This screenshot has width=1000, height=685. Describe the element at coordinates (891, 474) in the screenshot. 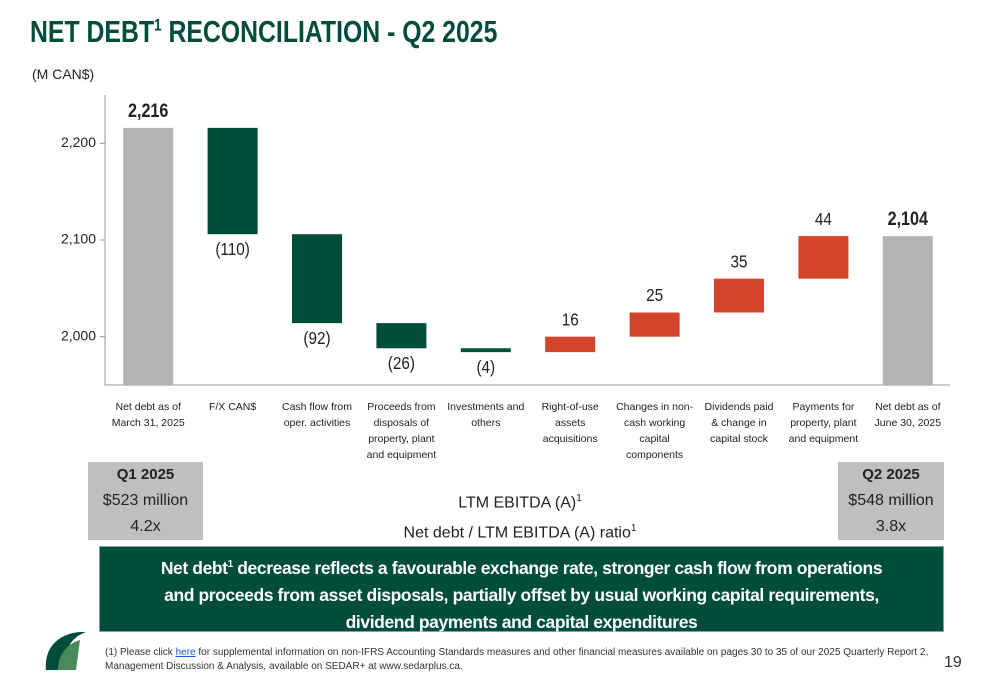

I see `period: Q2 2025` at that location.